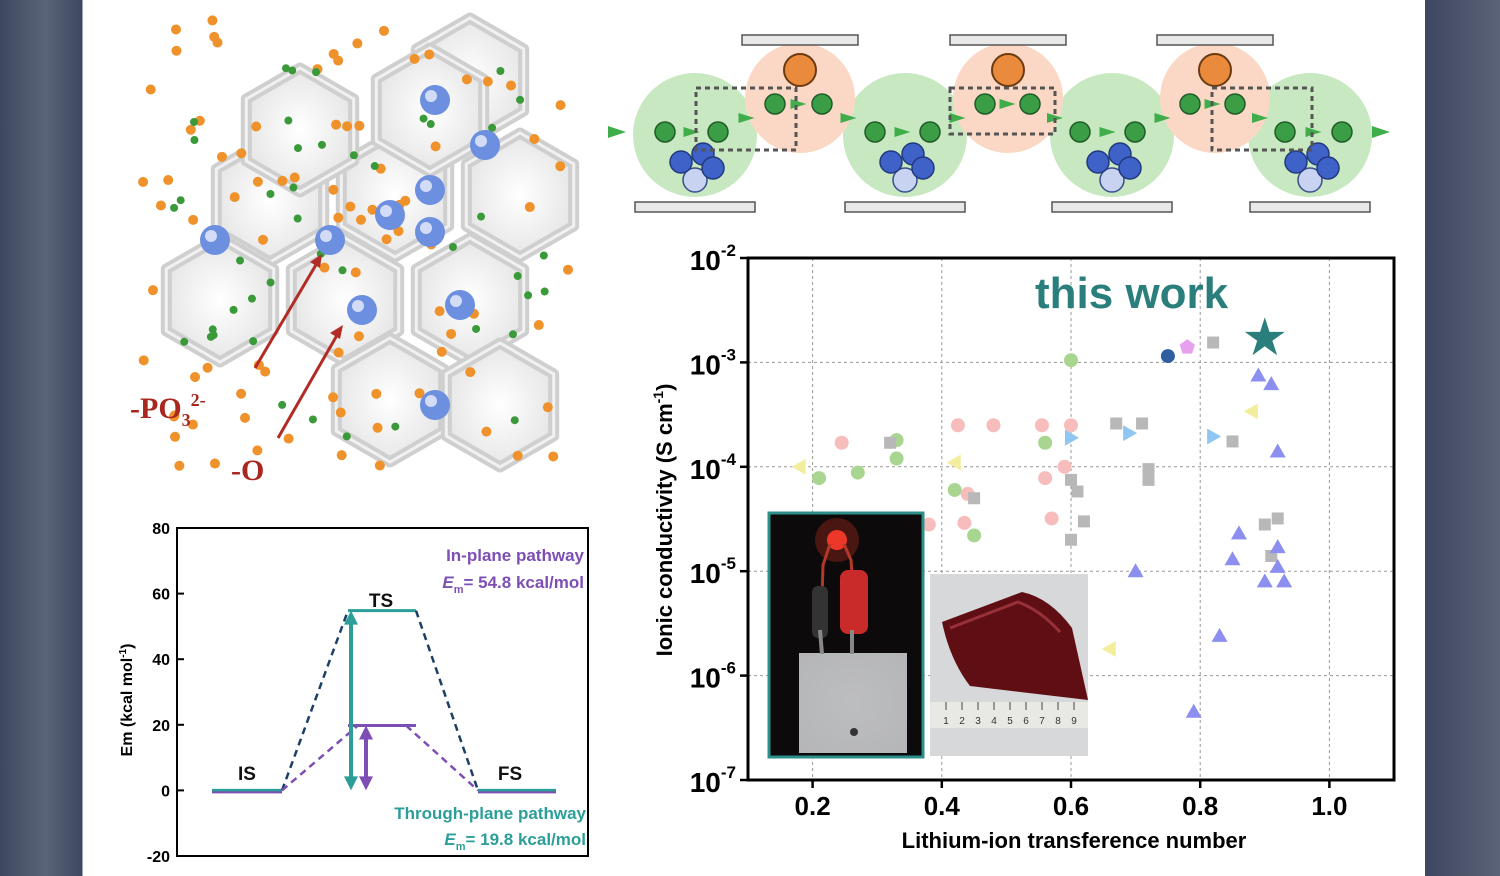  What do you see at coordinates (713, 362) in the screenshot?
I see `y-tick-label: 10⁻³` at bounding box center [713, 362].